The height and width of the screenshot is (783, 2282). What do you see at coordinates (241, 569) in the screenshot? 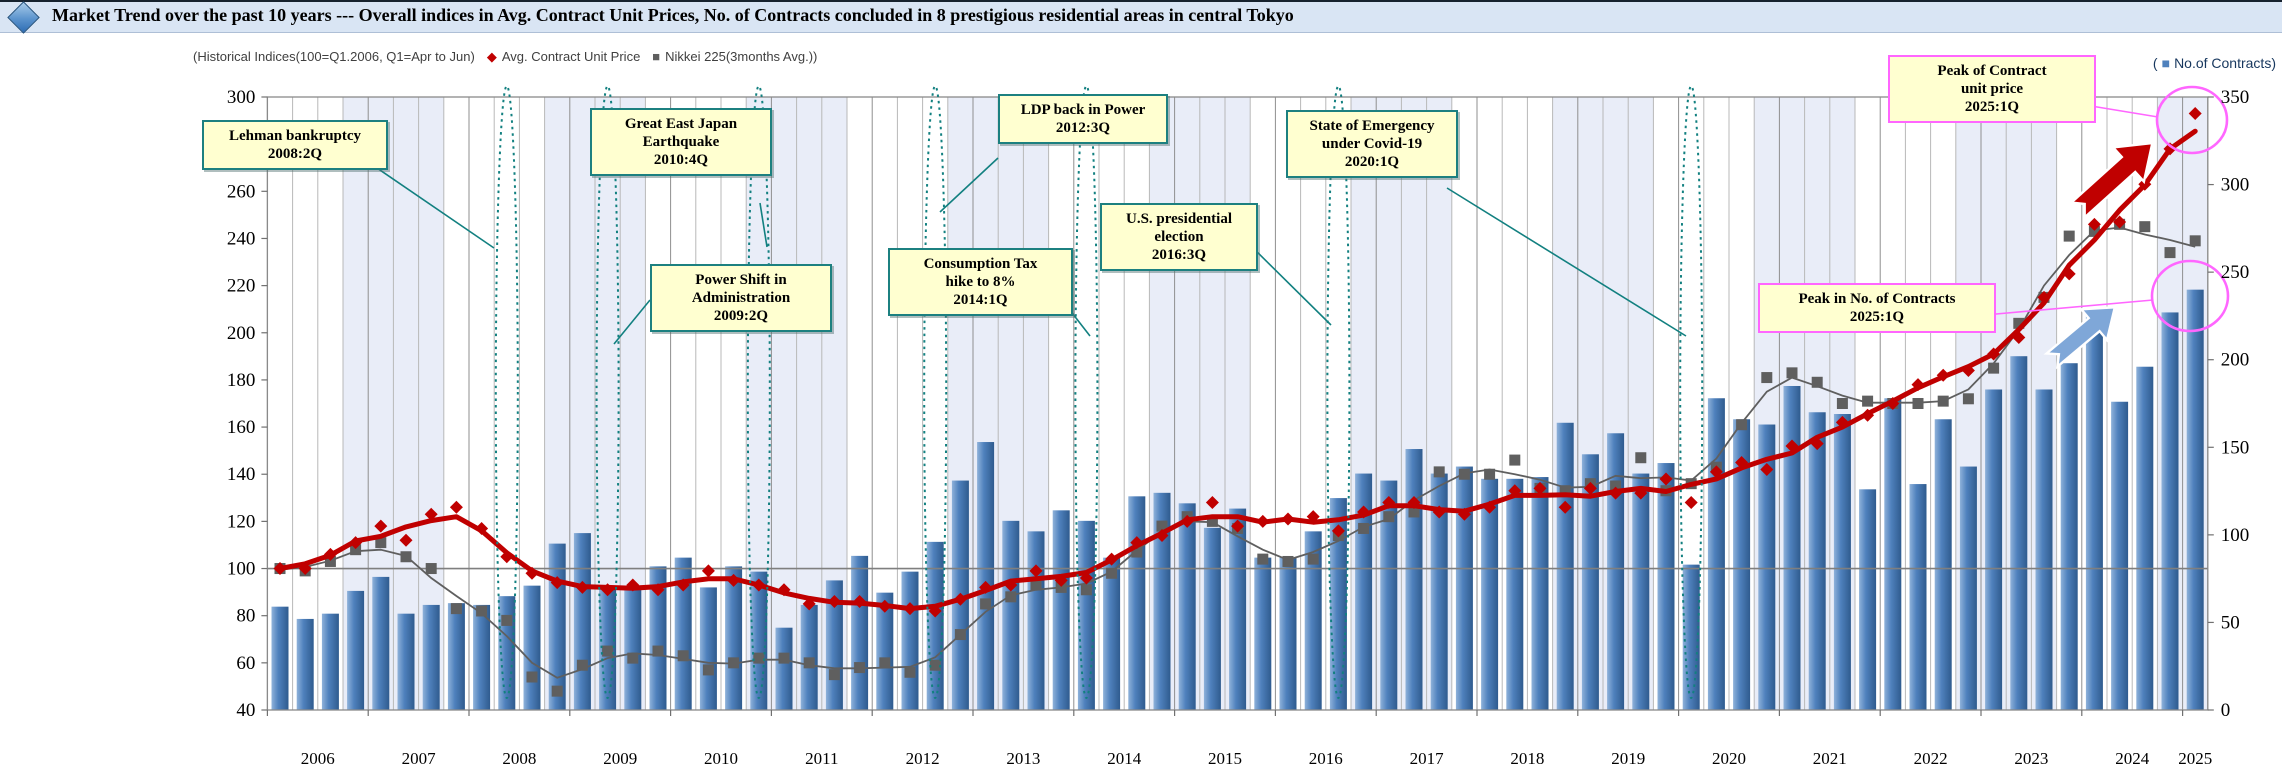
I see `left-axis-tick: 100` at bounding box center [241, 569].